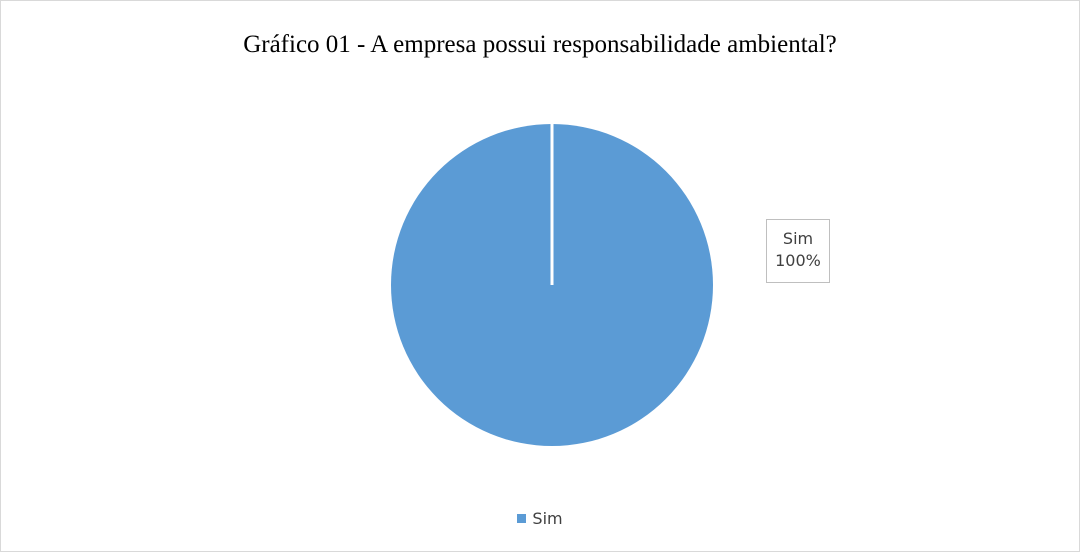  I want to click on data-label-sim: Sim 100%, so click(798, 251).